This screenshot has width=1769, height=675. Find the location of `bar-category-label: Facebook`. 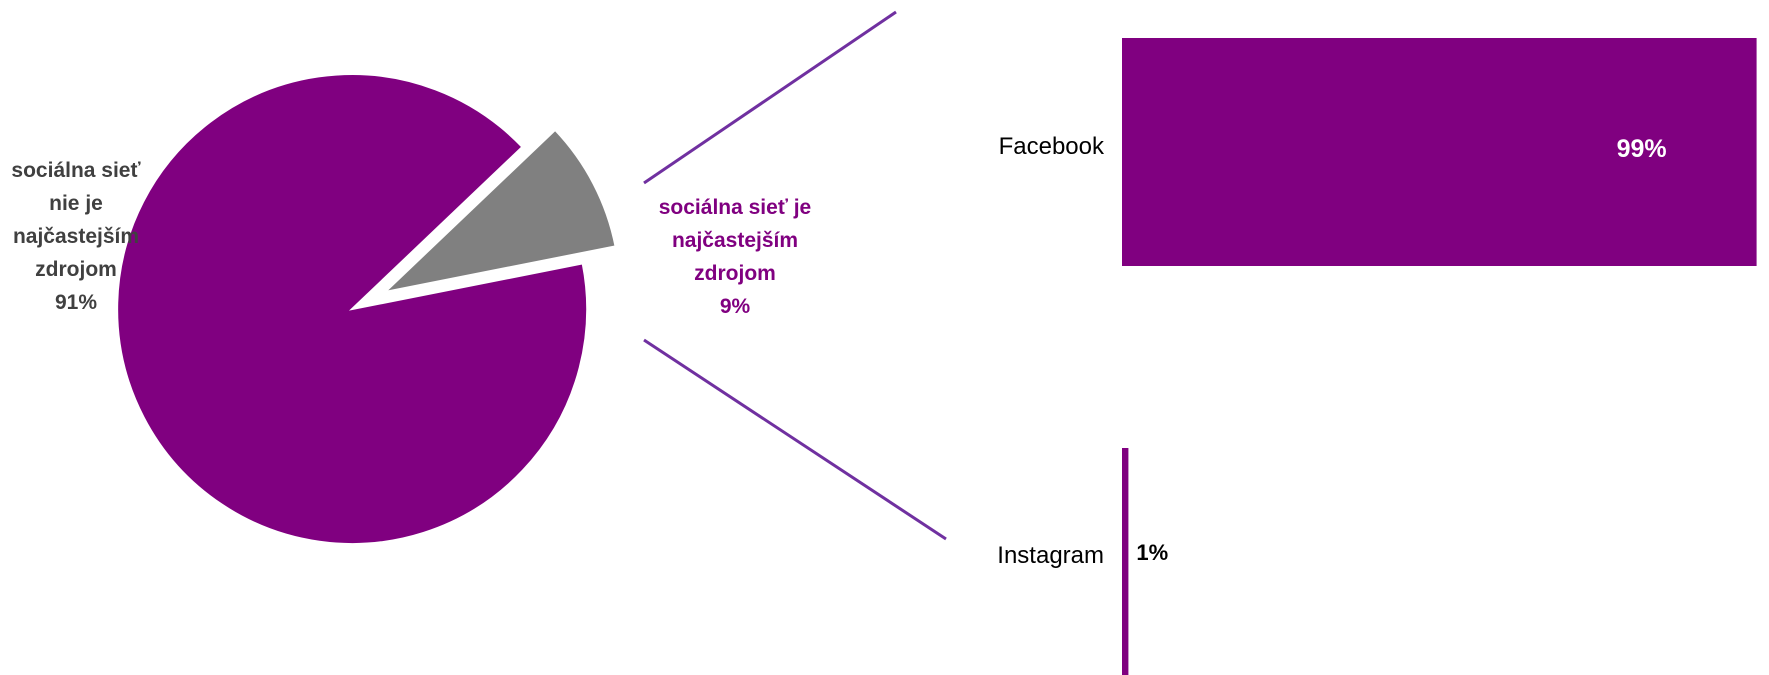

bar-category-label: Facebook is located at coordinates (1052, 146).